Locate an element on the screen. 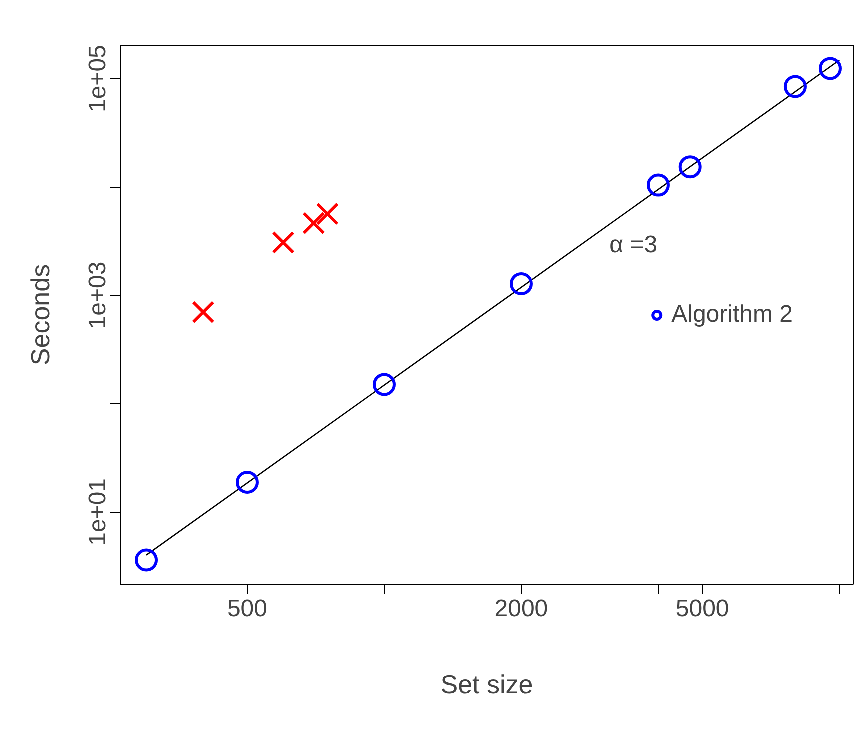 This screenshot has width=863, height=734. y-tick-label: 1e+03 is located at coordinates (98, 296).